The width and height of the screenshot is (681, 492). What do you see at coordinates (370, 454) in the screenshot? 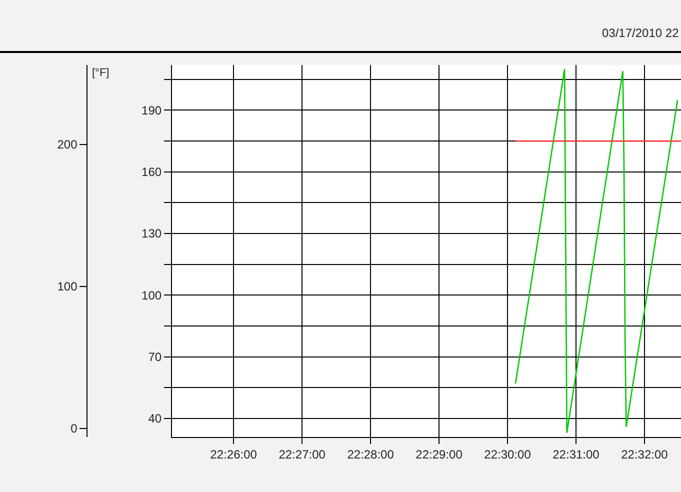
I see `x-tick-label: 22:28:00` at bounding box center [370, 454].